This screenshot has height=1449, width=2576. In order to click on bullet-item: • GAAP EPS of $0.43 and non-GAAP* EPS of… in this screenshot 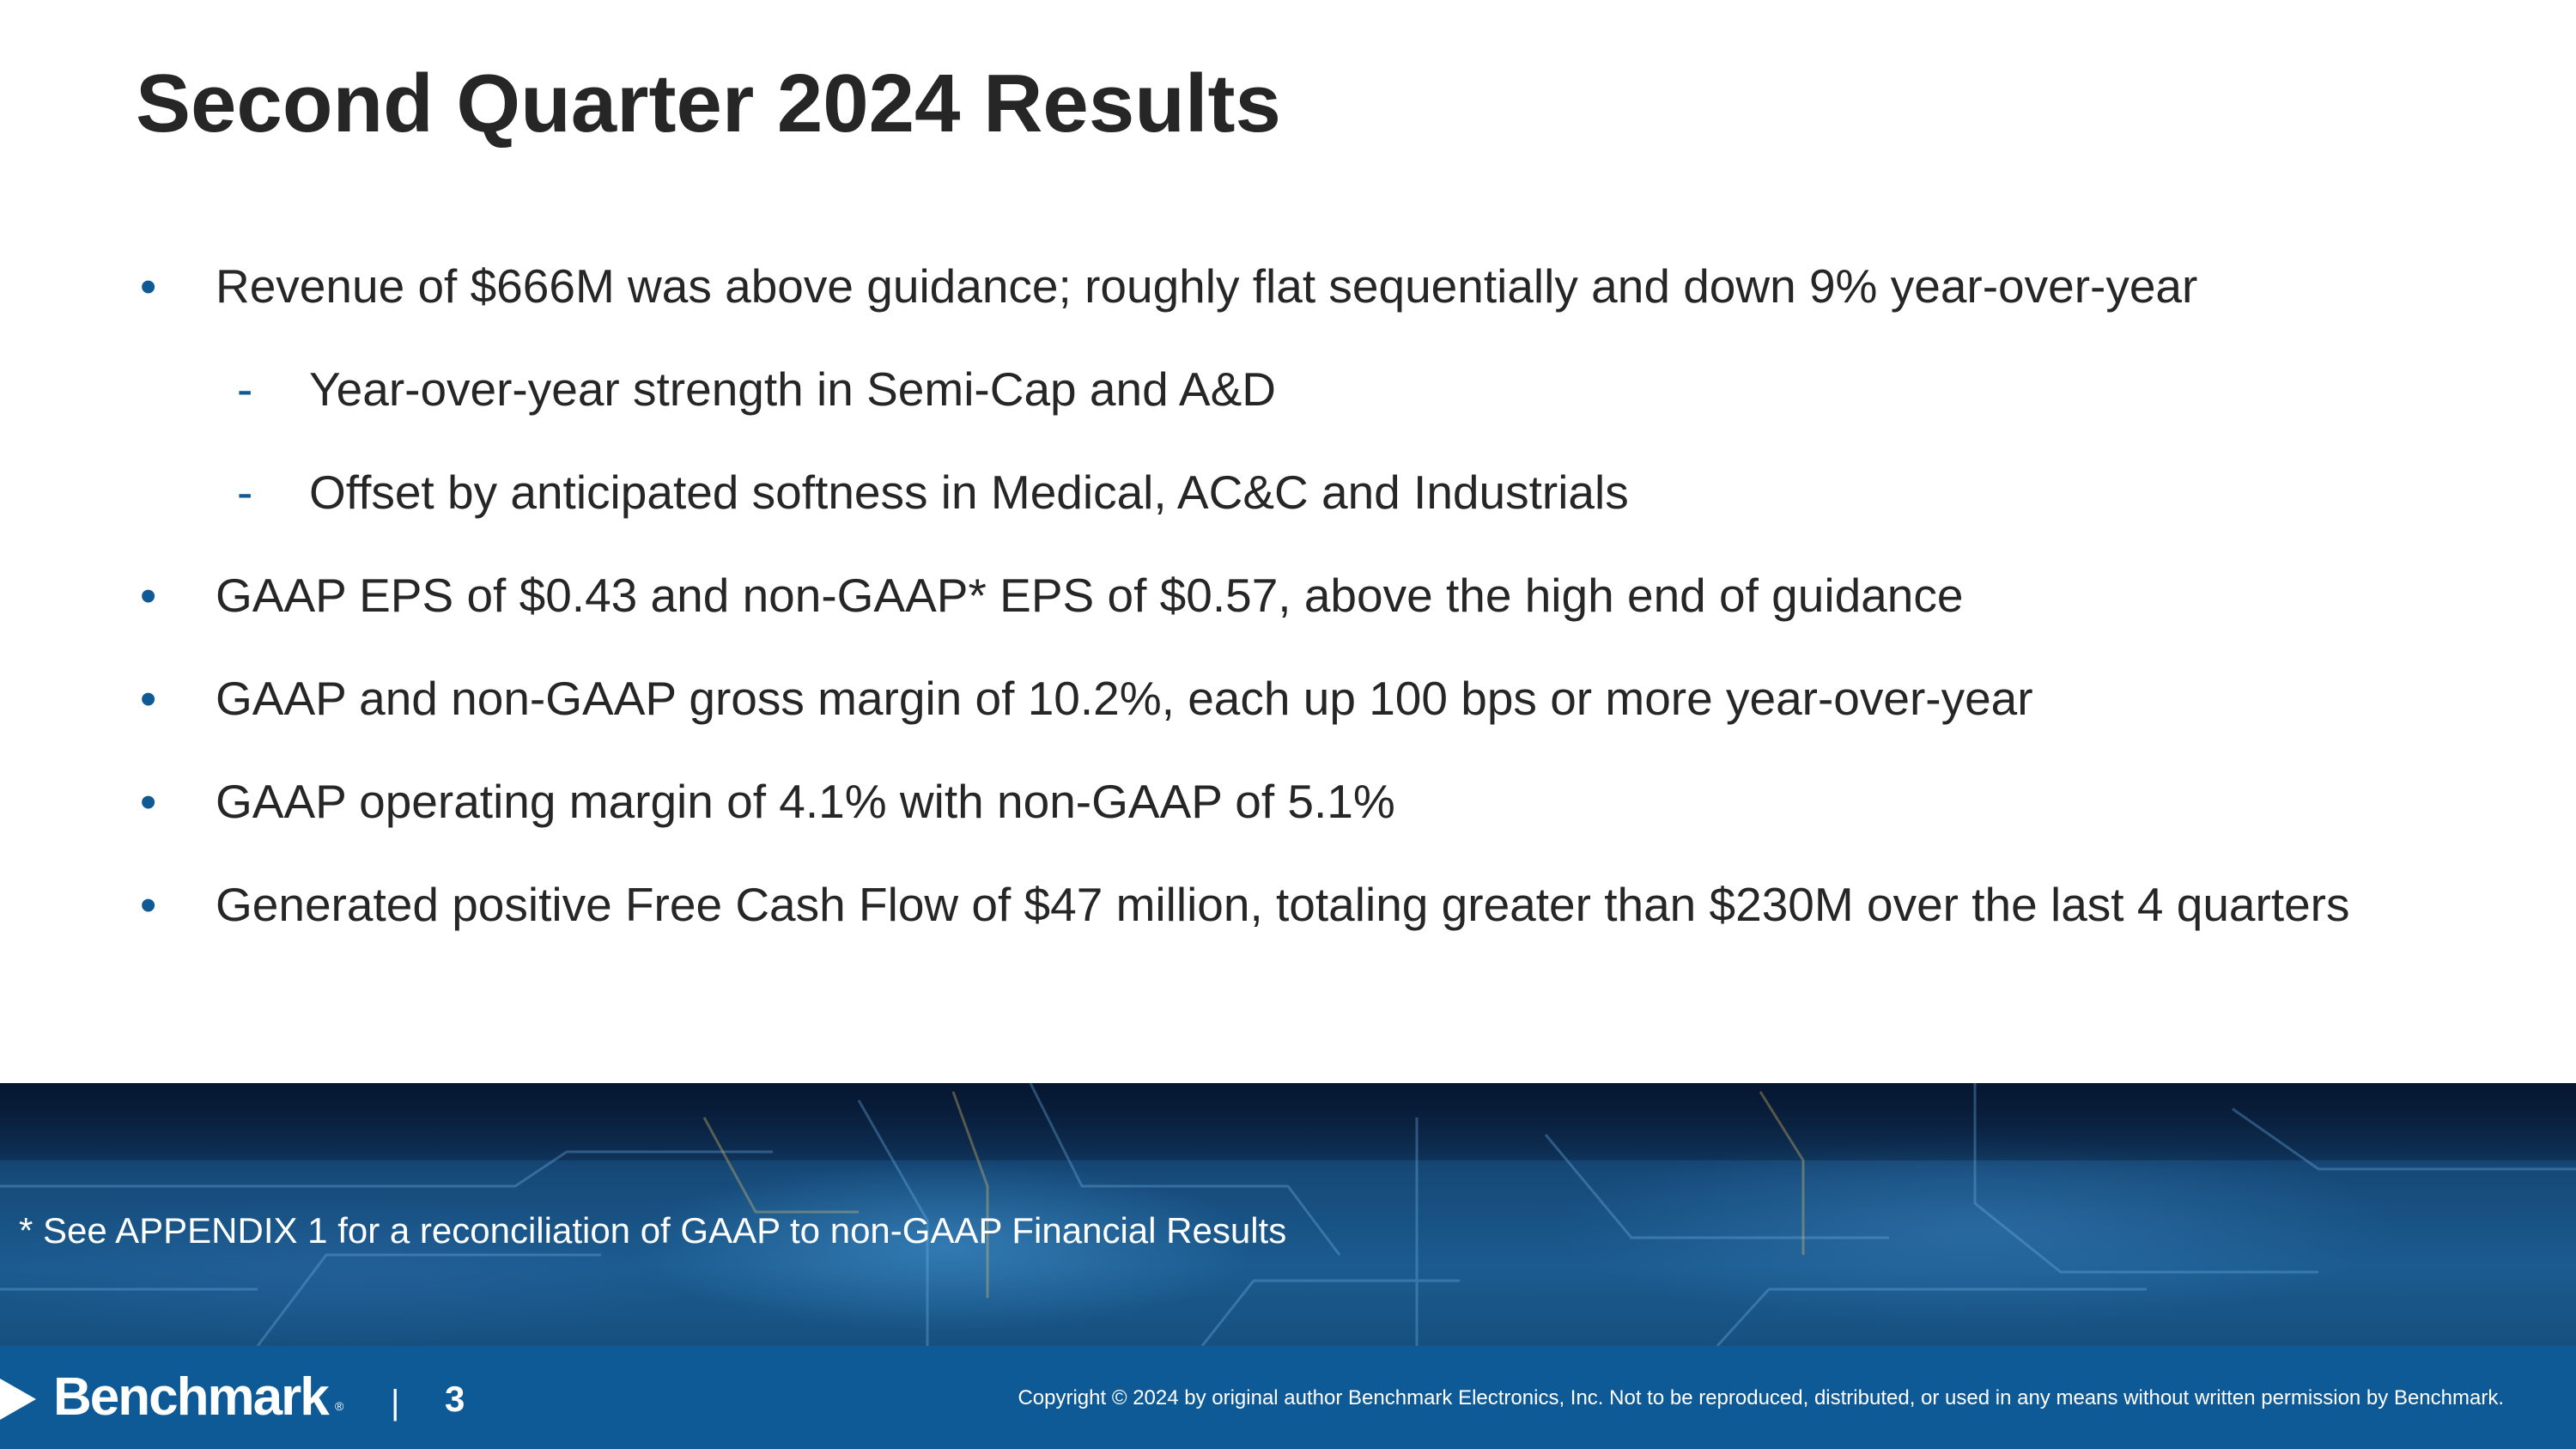, I will do `click(1288, 618)`.